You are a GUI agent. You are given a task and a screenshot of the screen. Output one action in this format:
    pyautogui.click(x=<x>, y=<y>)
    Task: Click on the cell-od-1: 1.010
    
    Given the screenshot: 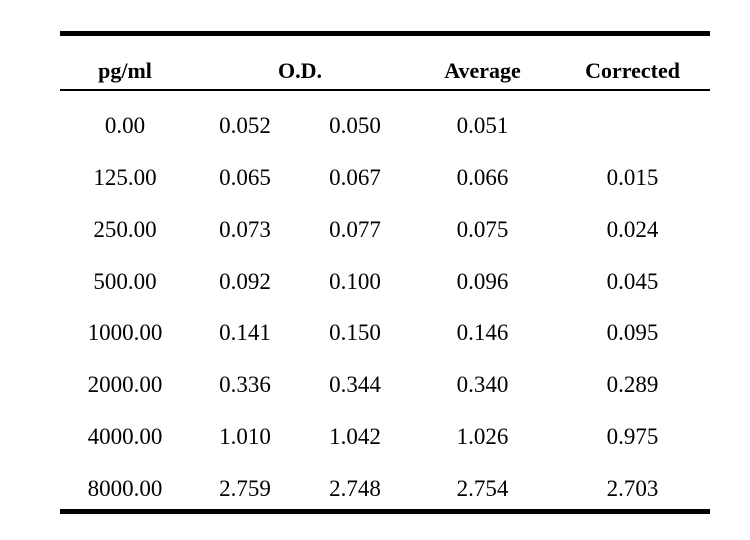 What is the action you would take?
    pyautogui.click(x=245, y=436)
    